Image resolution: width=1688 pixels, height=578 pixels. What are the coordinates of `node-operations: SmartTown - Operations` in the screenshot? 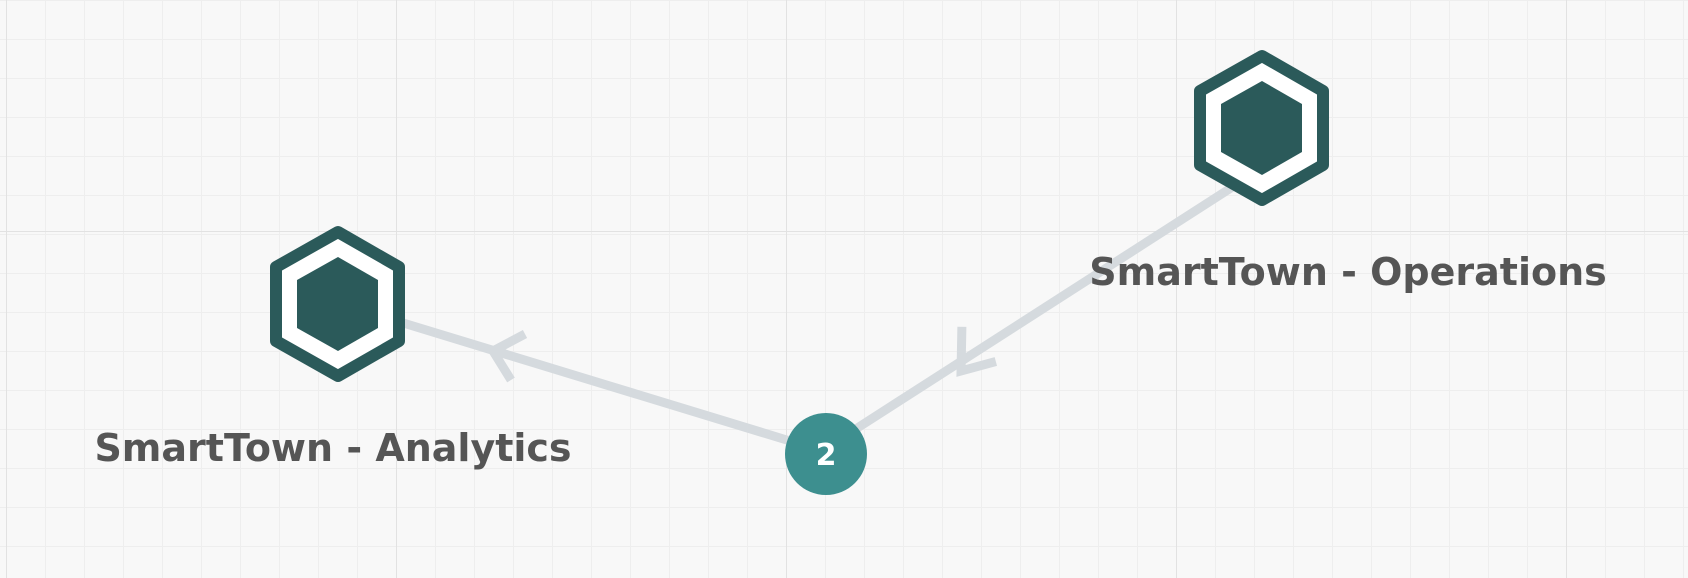 It's located at (1348, 172).